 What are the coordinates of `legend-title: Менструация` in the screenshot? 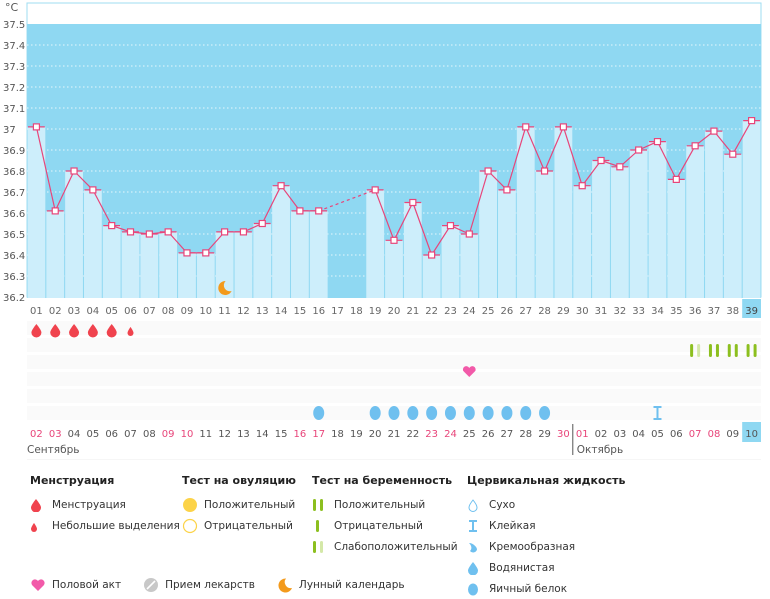 It's located at (72, 480).